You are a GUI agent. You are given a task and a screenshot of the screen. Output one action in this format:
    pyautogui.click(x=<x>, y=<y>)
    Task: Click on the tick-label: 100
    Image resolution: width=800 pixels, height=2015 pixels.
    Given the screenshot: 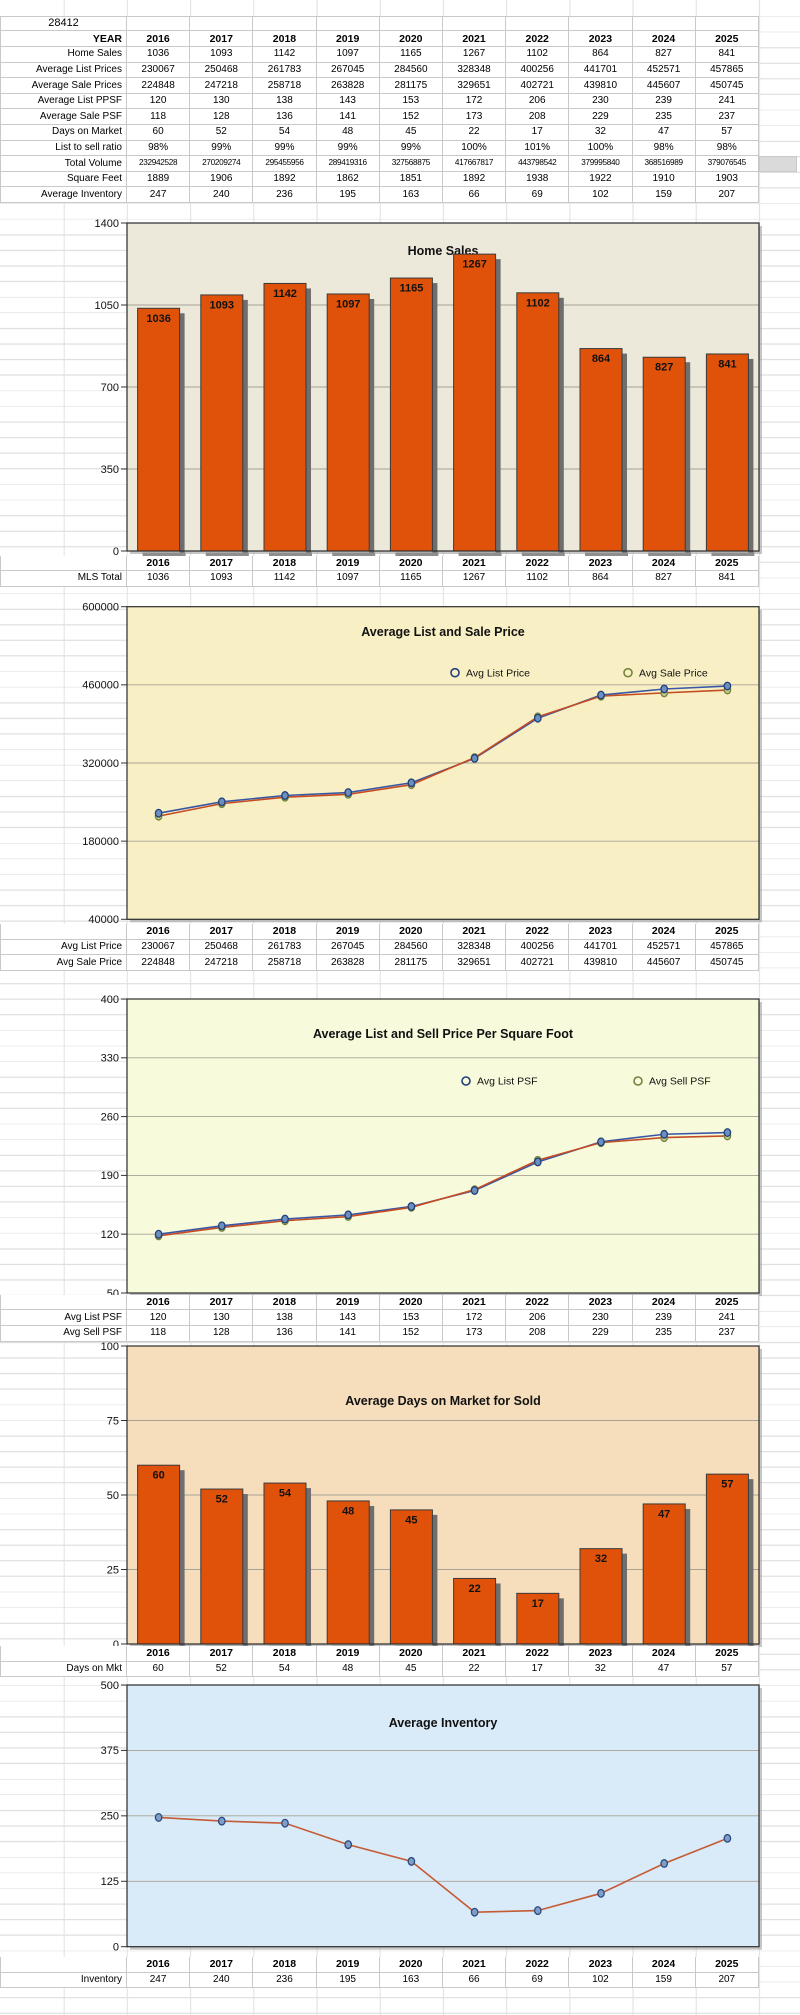 What is the action you would take?
    pyautogui.click(x=110, y=1347)
    